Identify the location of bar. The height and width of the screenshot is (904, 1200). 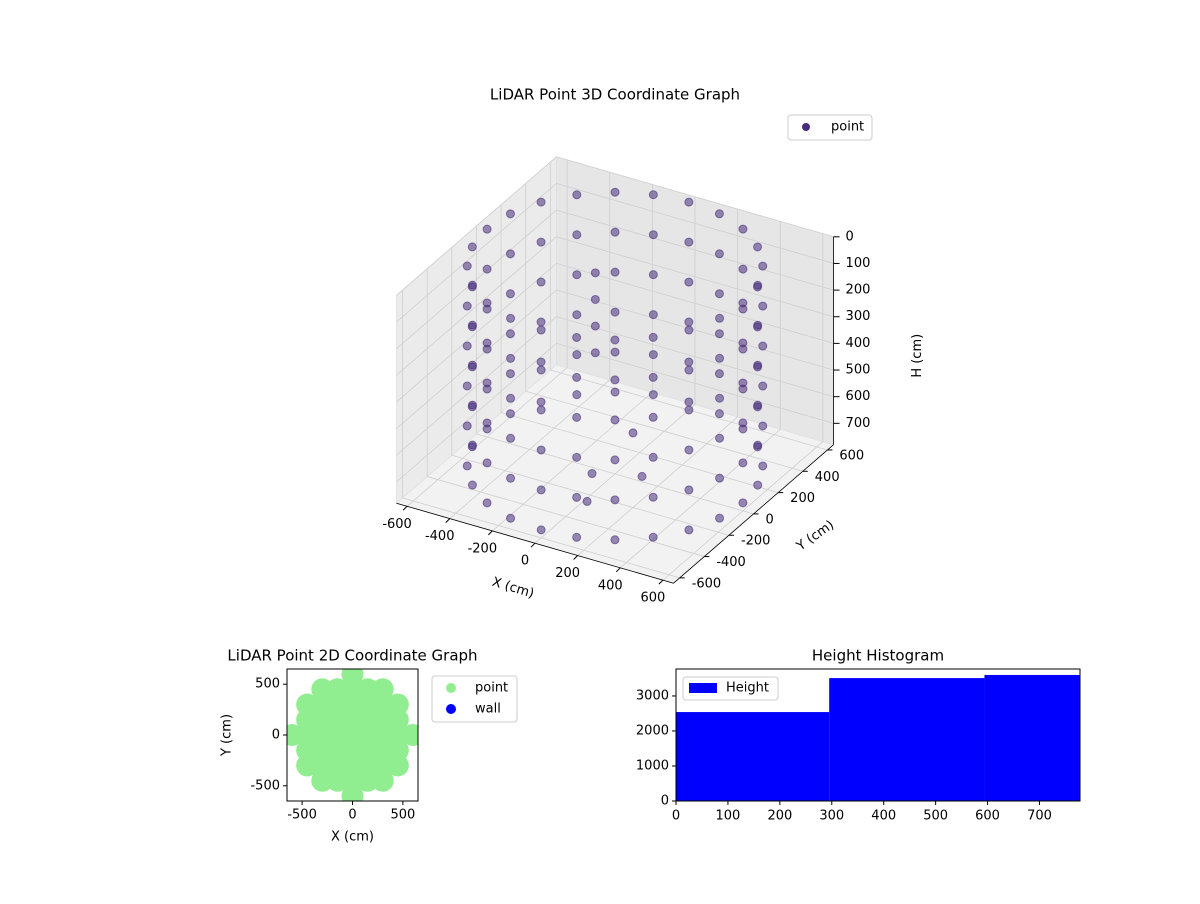
(907, 739).